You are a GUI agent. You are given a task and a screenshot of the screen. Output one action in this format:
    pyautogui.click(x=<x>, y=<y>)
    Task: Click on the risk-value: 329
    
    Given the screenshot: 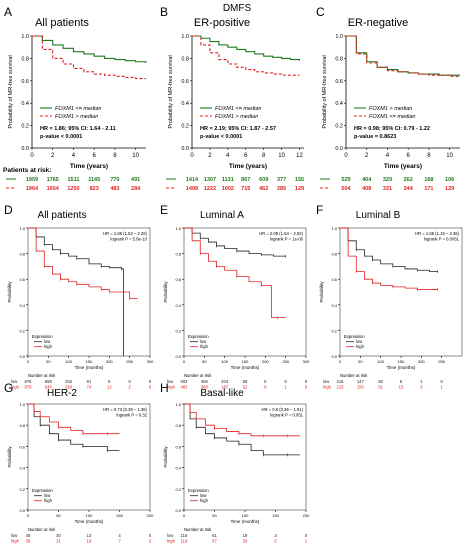 What is the action you would take?
    pyautogui.click(x=387, y=180)
    